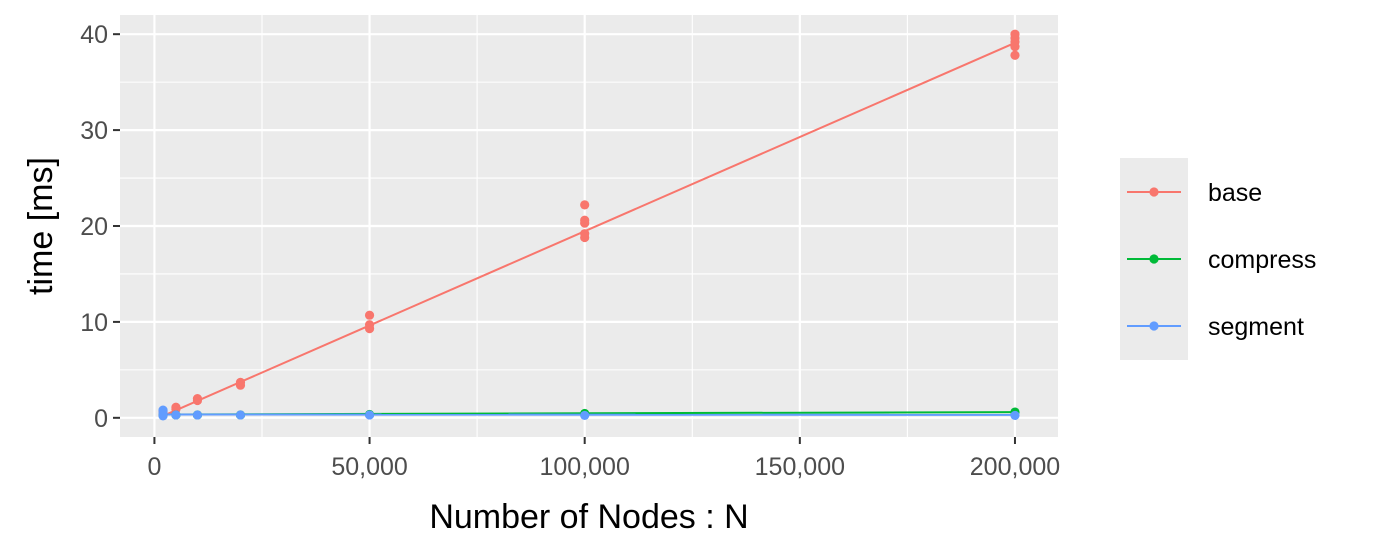 This screenshot has height=560, width=1400. What do you see at coordinates (94, 227) in the screenshot?
I see `y-tick-label: 20` at bounding box center [94, 227].